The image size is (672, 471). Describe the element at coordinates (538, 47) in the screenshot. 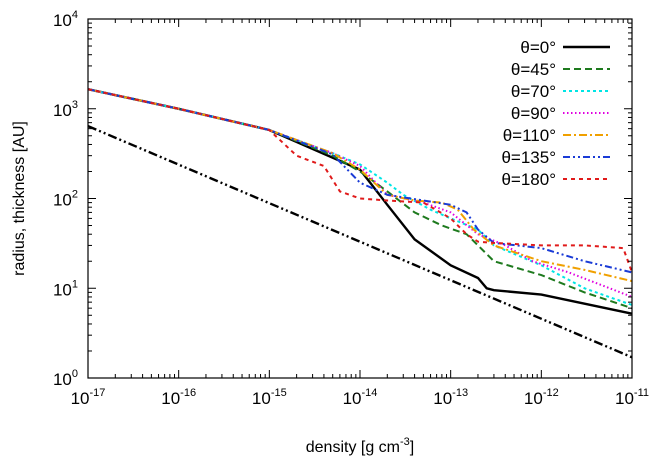

I see `legend-label: θ=0°` at that location.